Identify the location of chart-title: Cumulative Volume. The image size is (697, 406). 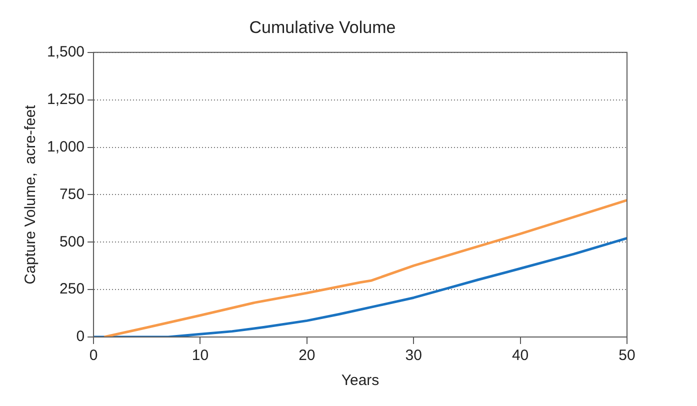
(322, 27).